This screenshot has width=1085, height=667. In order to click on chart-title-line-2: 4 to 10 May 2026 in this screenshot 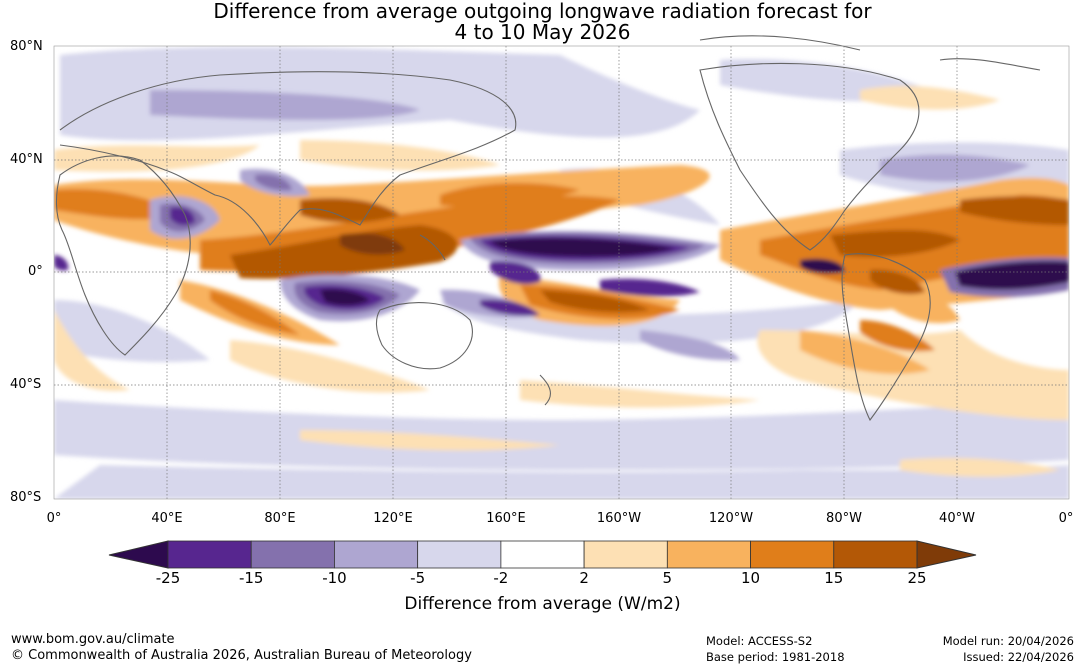, I will do `click(542, 32)`.